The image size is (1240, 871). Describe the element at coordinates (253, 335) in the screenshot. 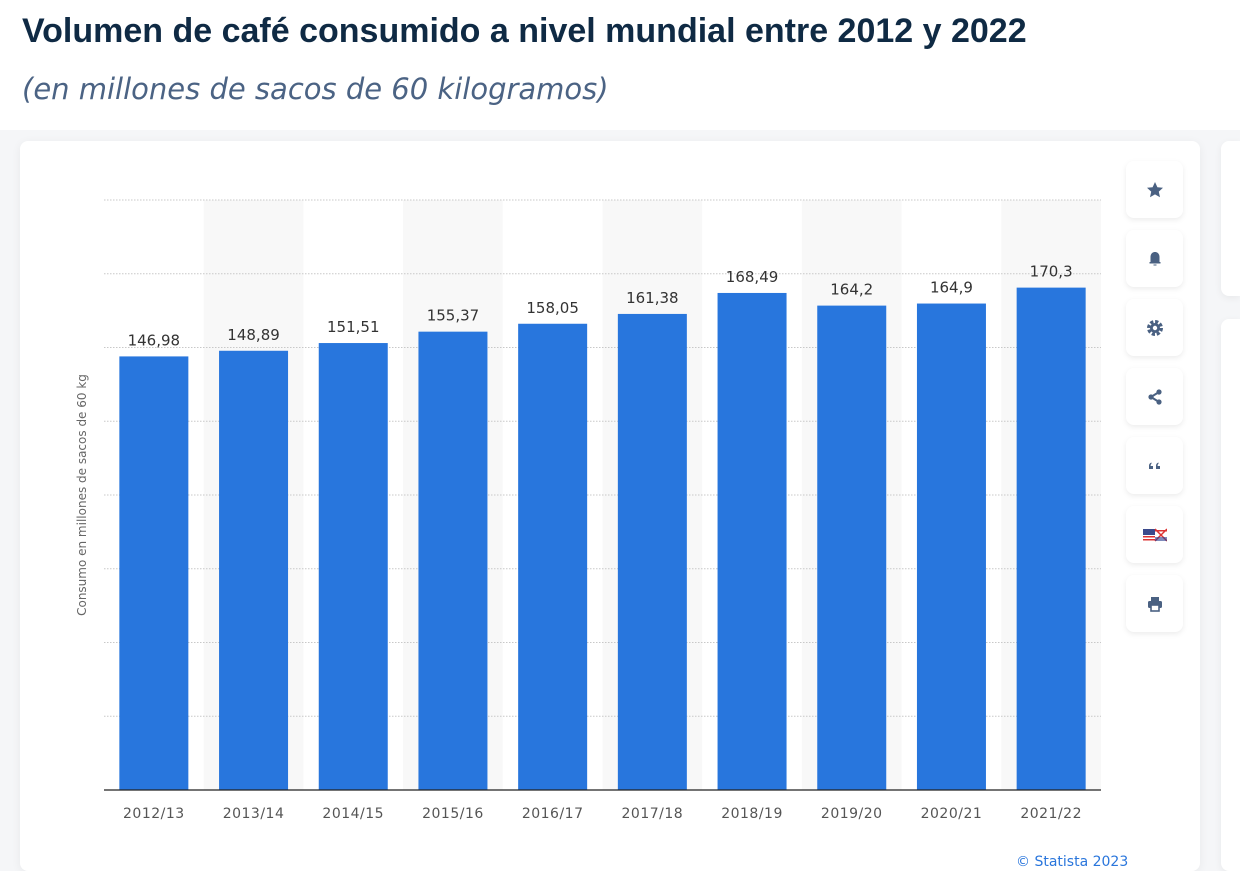

I see `data-label: 148,89` at that location.